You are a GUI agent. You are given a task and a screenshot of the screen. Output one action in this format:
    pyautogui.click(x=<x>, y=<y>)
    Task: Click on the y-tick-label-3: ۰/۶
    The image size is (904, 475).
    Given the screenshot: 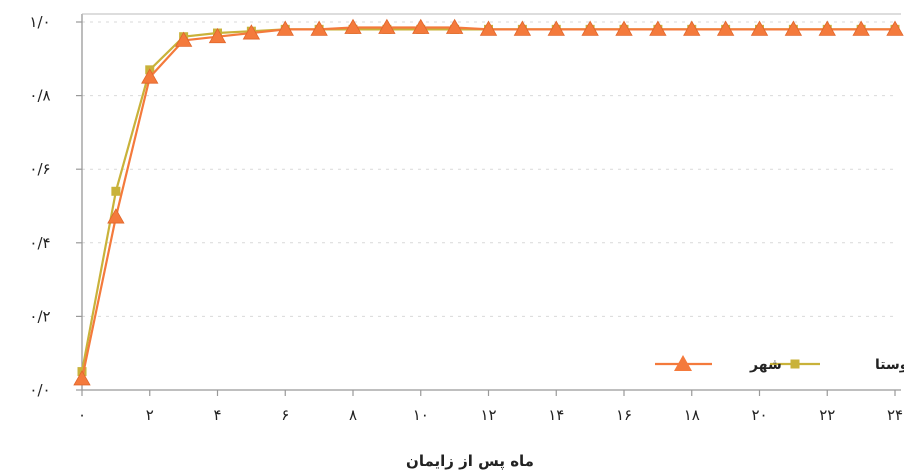 What is the action you would take?
    pyautogui.click(x=39, y=169)
    